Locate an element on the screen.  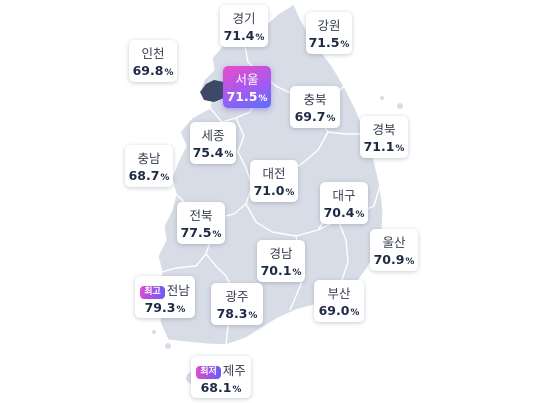
region-card-busan: 부산 69.0% is located at coordinates (339, 301).